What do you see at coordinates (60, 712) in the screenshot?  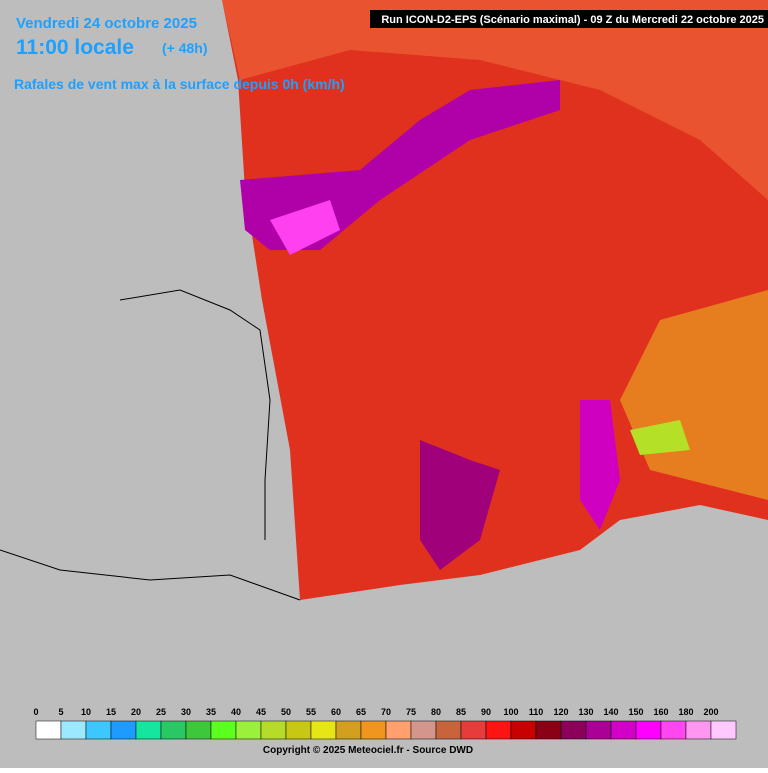 I see `legend-label: 5` at bounding box center [60, 712].